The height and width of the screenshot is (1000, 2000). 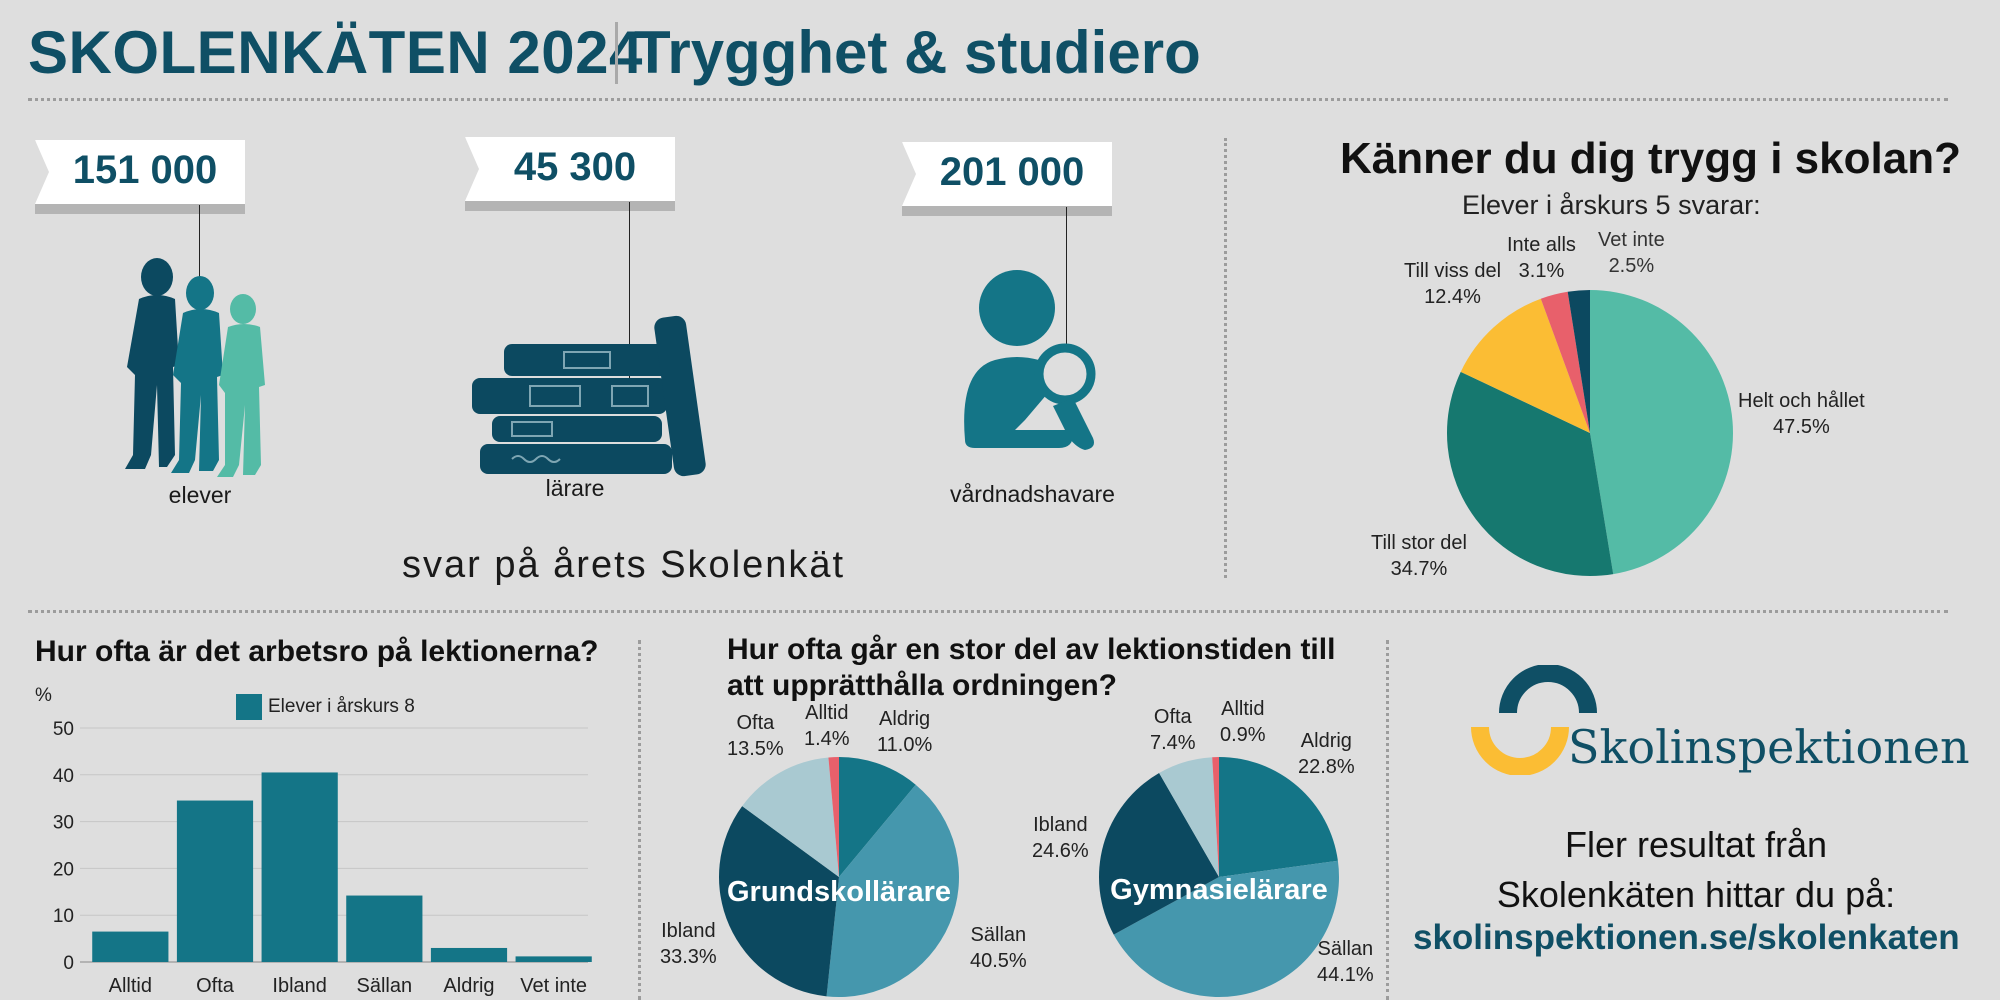 I want to click on pie-label-value: 34.7%, so click(x=1419, y=569).